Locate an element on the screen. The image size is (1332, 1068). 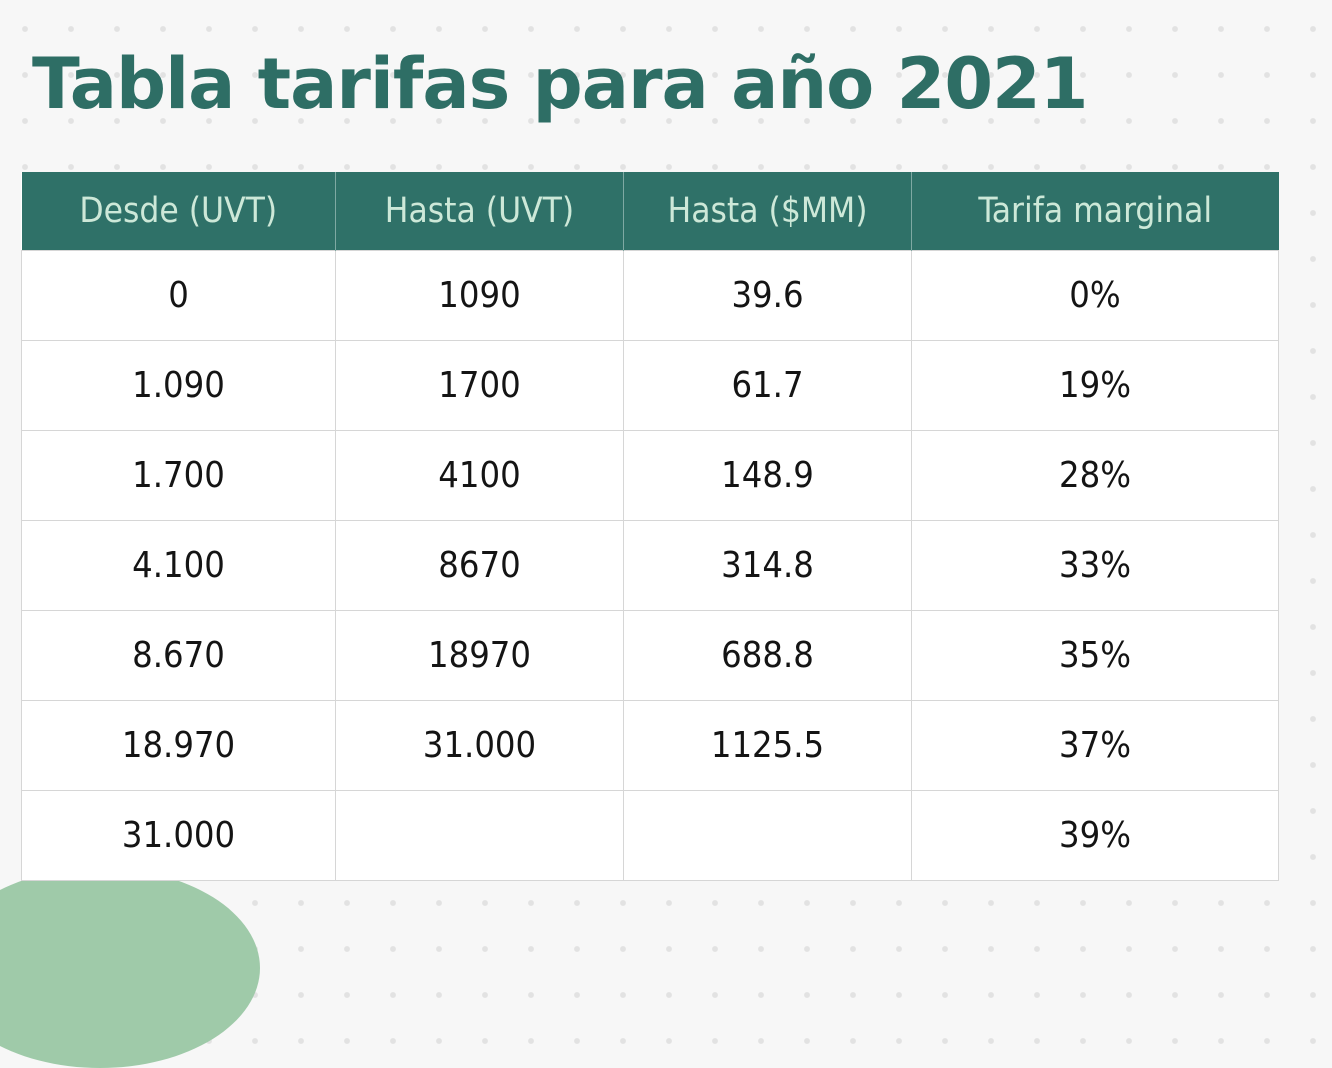
cell-desde: 1.090 is located at coordinates (178, 385).